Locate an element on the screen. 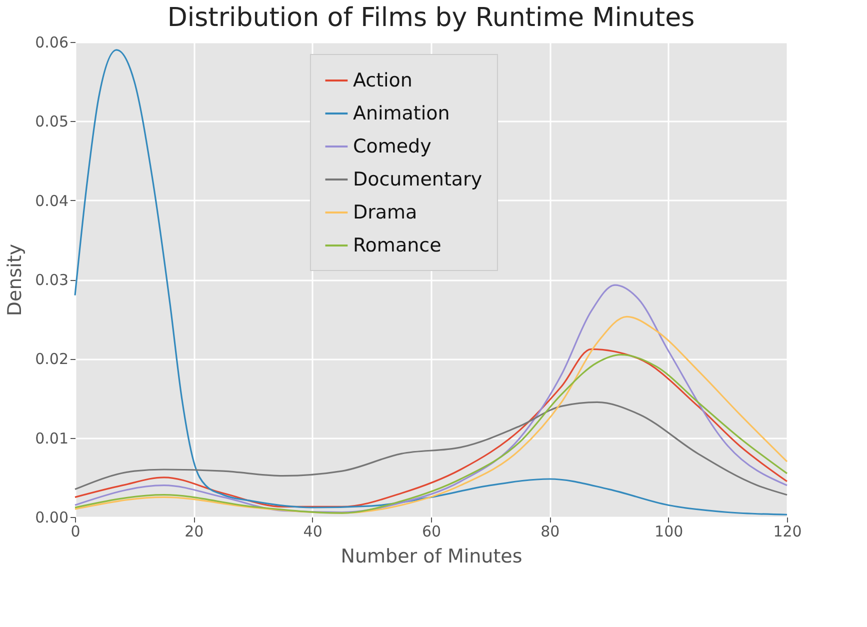 The width and height of the screenshot is (867, 627). x-tick-label: 0 is located at coordinates (75, 531).